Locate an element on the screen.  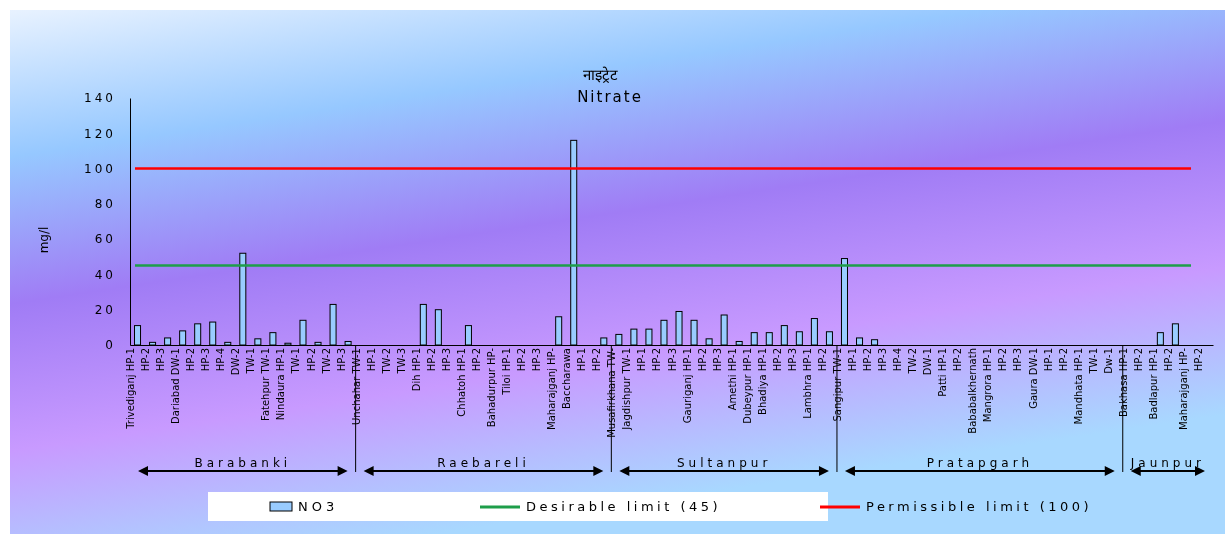
x-tick-label: Chhatoh HP-1 is located at coordinates (461, 382).